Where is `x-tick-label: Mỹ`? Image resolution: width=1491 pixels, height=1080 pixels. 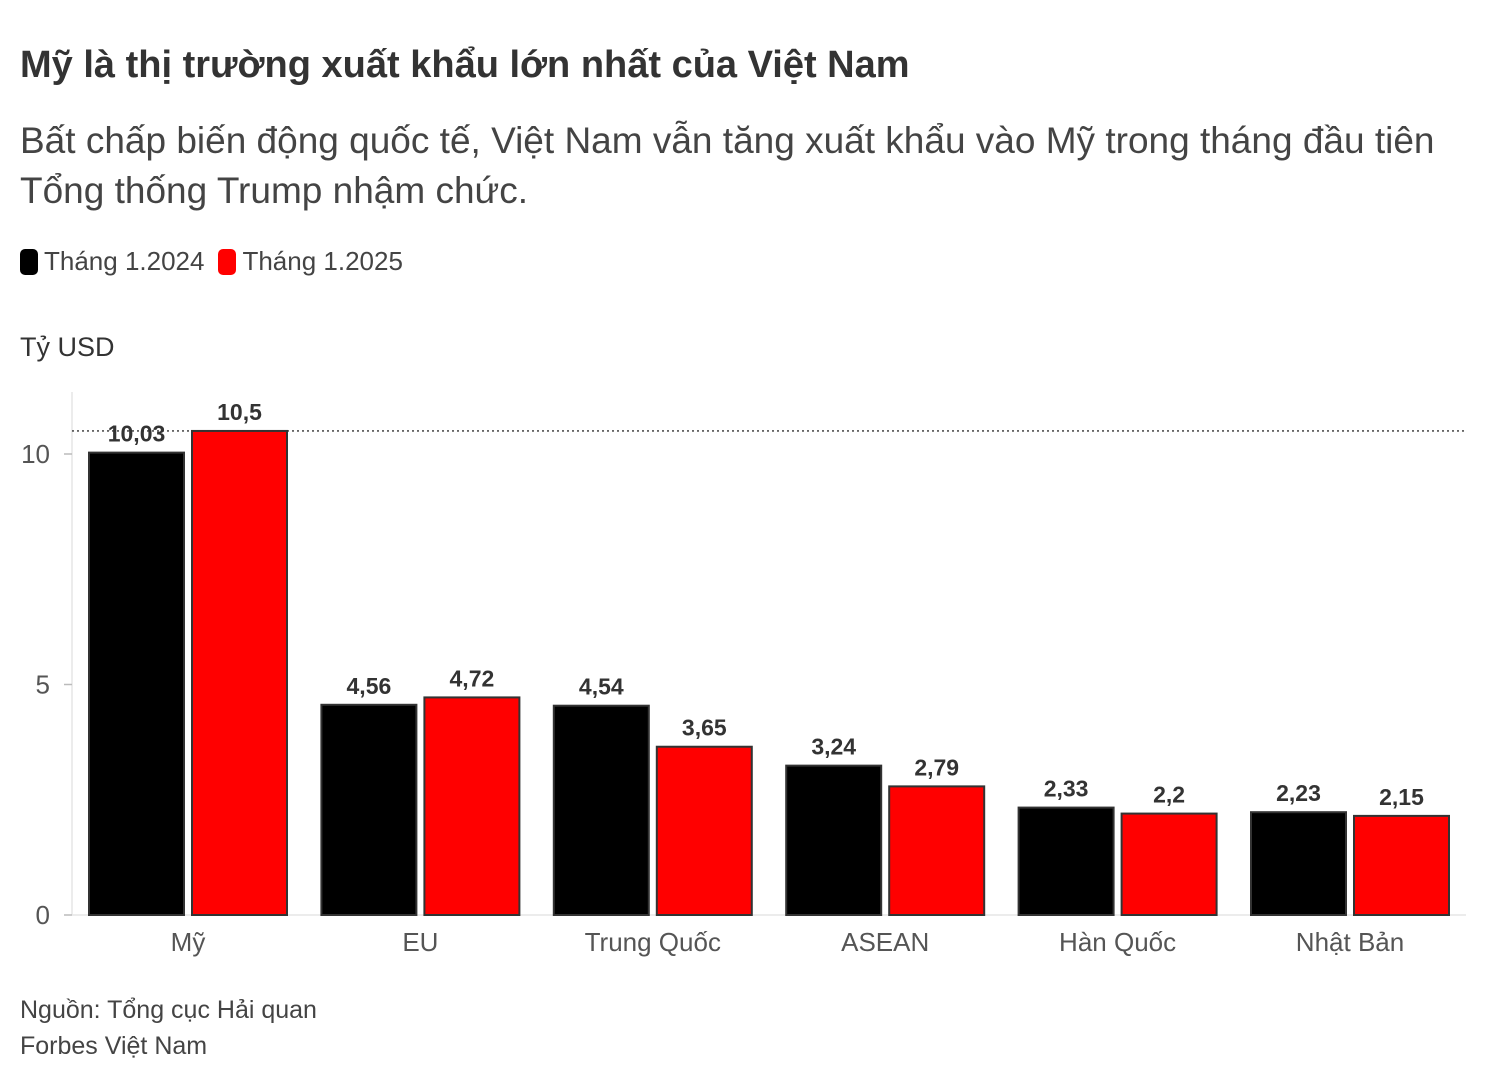 x-tick-label: Mỹ is located at coordinates (188, 942).